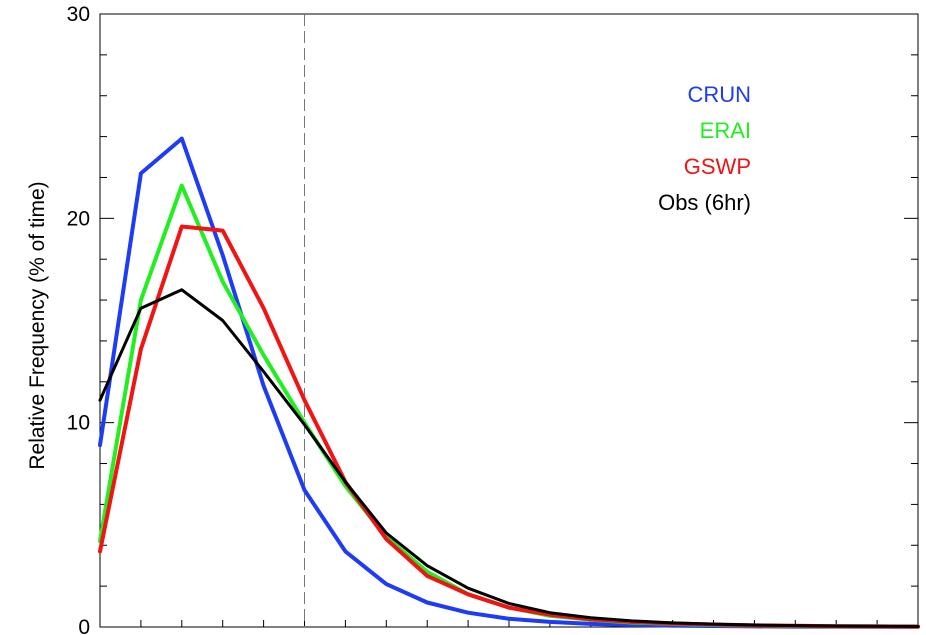 The image size is (926, 635). I want to click on y-tick-label: 20, so click(78, 218).